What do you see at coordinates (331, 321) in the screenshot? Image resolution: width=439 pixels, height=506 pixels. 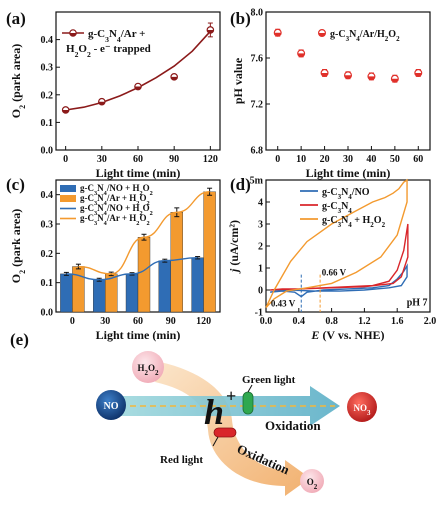 I see `x-tick-label: 0.8` at bounding box center [331, 321].